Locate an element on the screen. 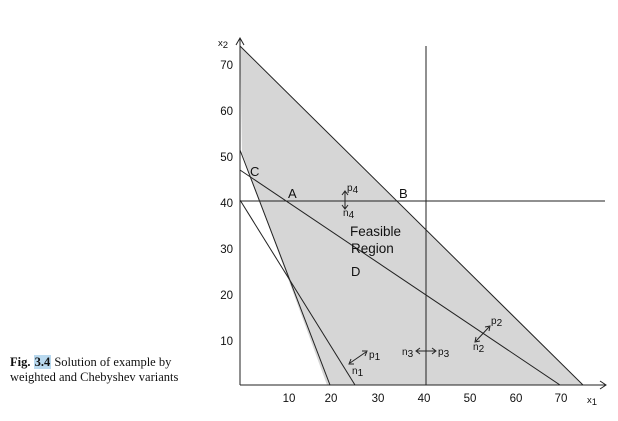  deviation-arrowhead-n2 is located at coordinates (477, 339).